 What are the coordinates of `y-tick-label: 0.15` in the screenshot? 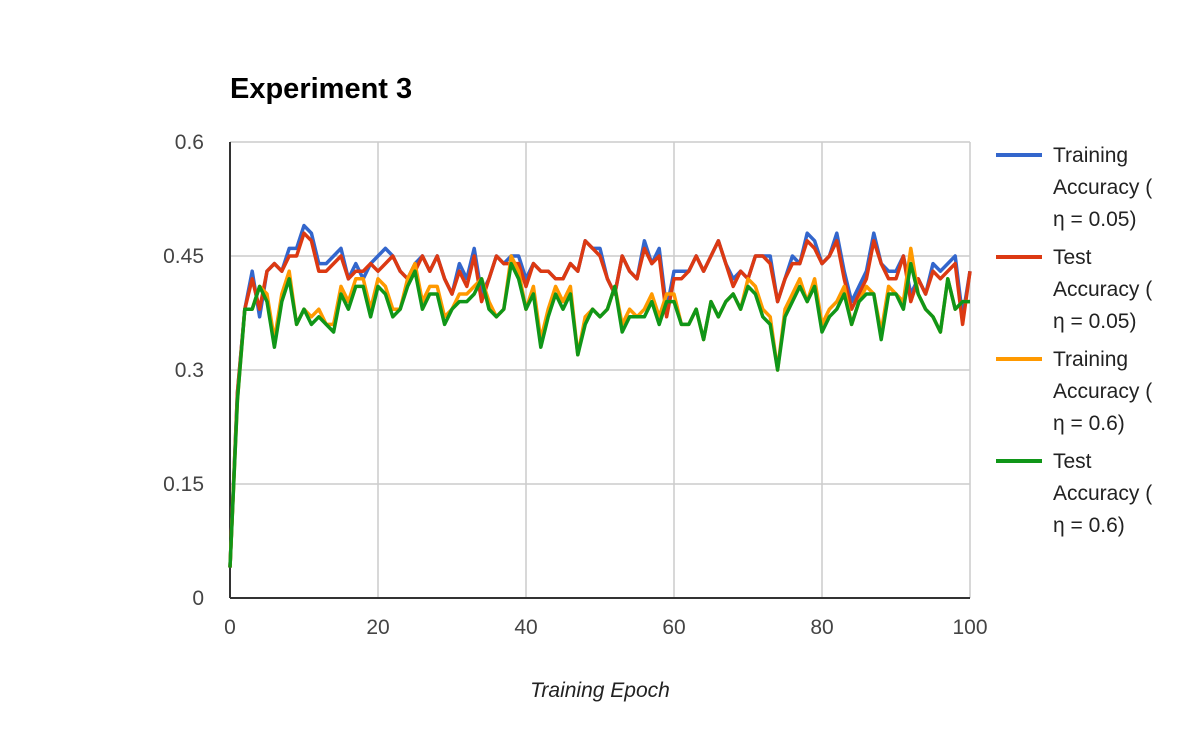 It's located at (183, 484).